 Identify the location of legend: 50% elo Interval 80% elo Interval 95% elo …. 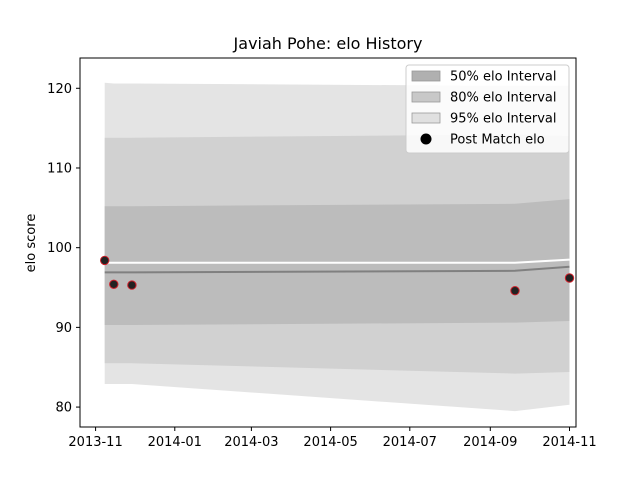
(487, 109).